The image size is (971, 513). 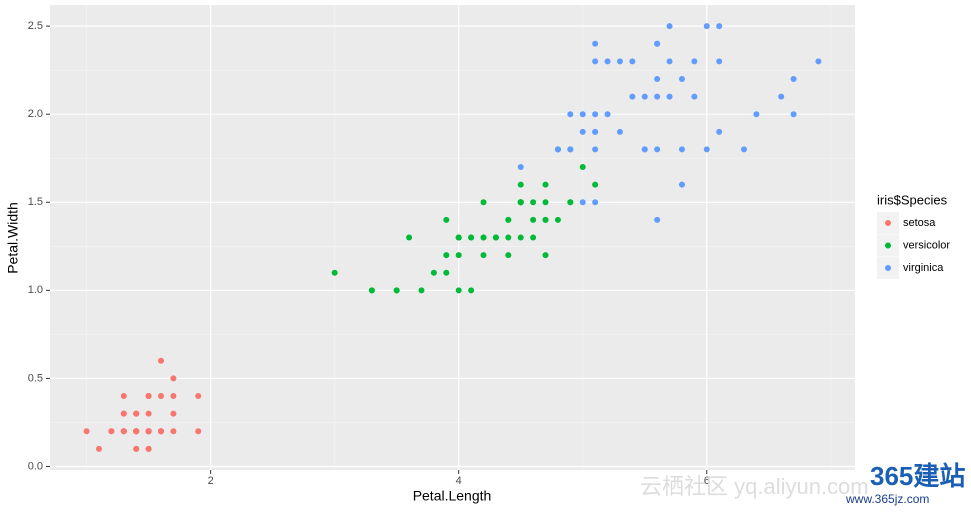 What do you see at coordinates (887, 499) in the screenshot?
I see `logo-url: www.365jz.com` at bounding box center [887, 499].